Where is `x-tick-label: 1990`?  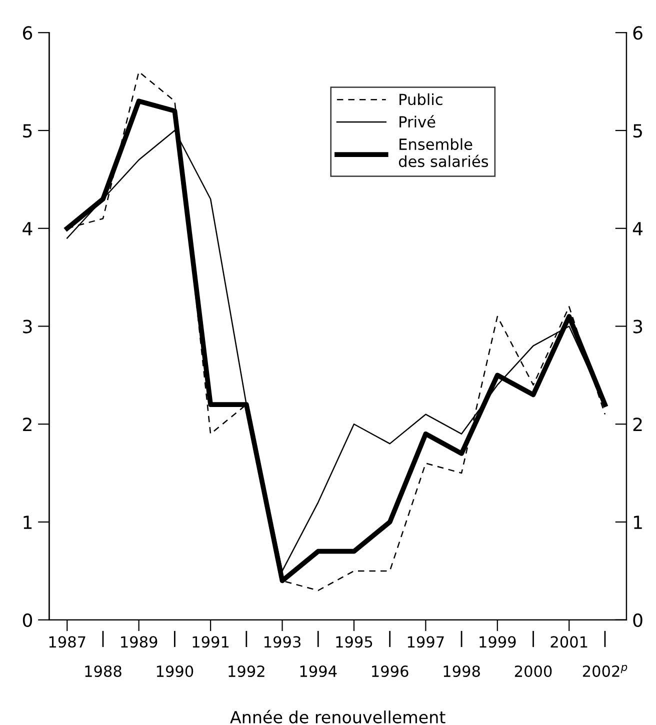 x-tick-label: 1990 is located at coordinates (175, 671).